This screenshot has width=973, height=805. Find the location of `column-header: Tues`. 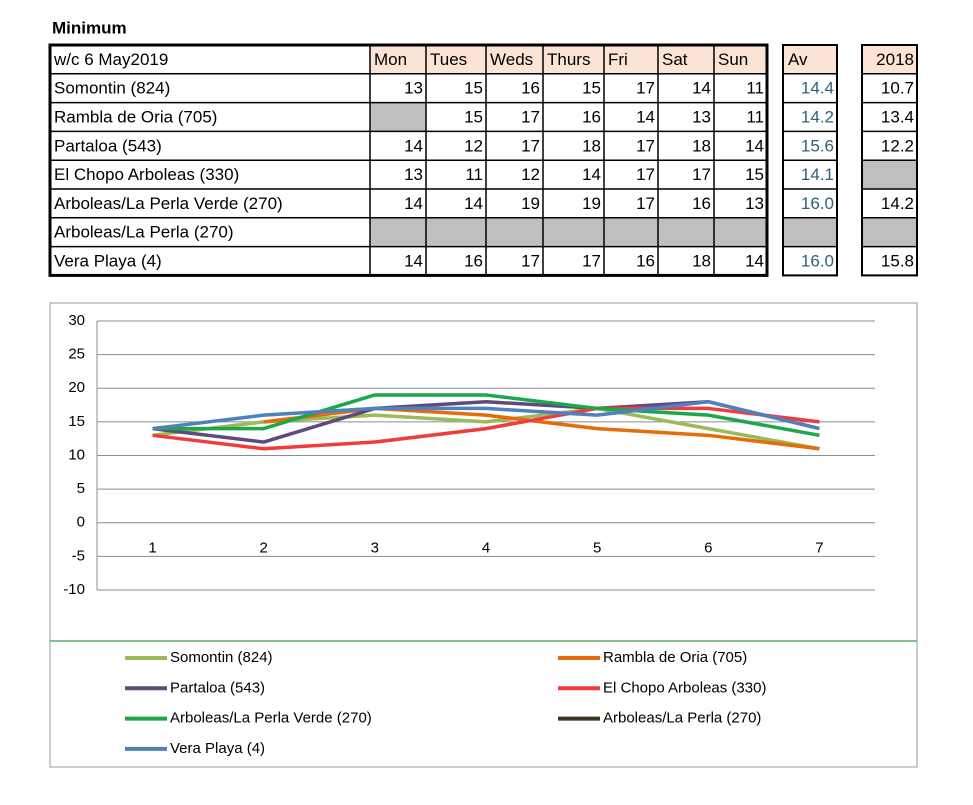

column-header: Tues is located at coordinates (448, 59).